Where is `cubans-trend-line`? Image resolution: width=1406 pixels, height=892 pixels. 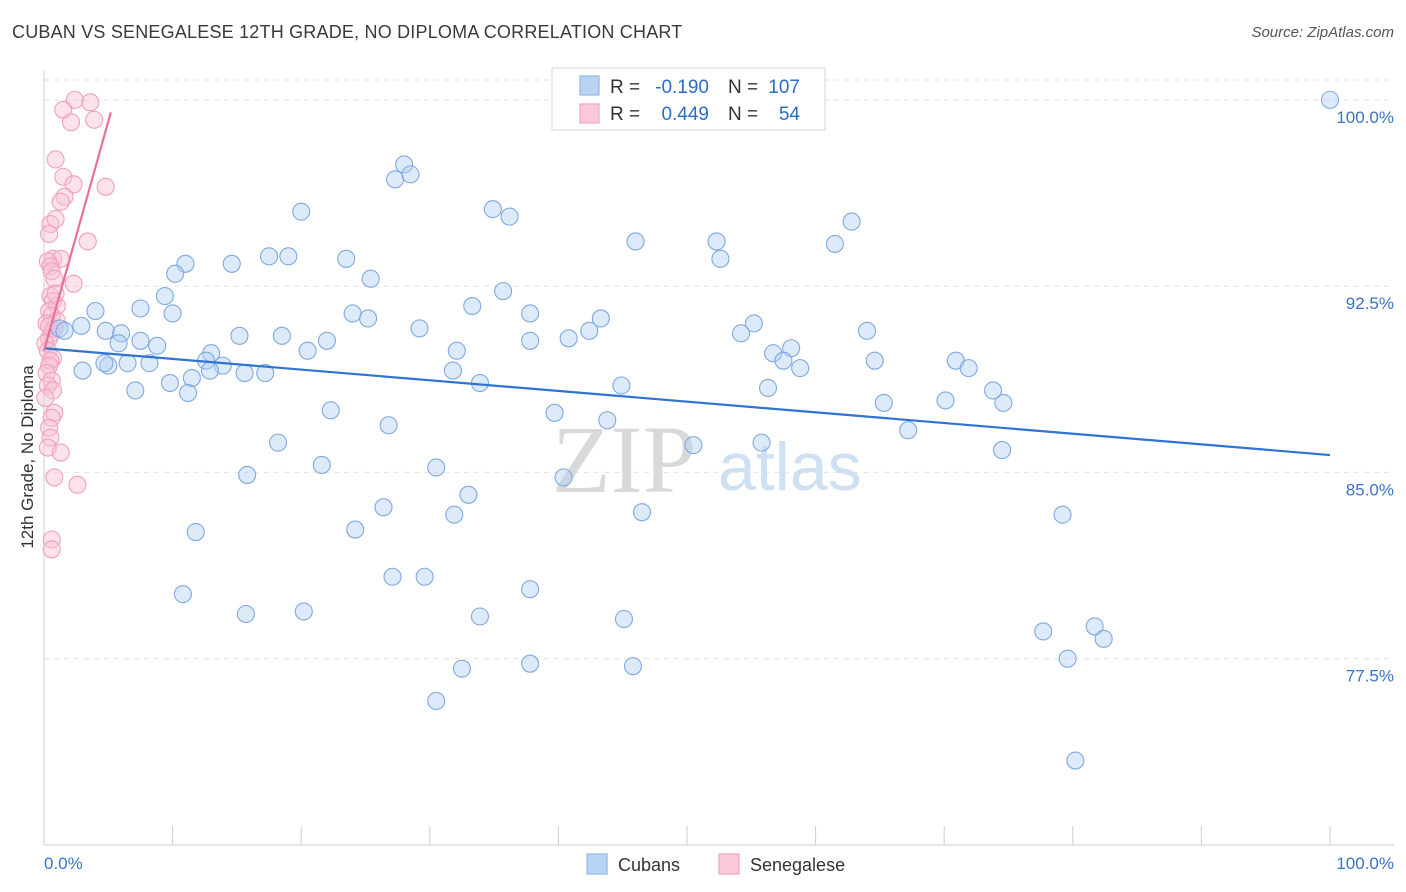 cubans-trend-line is located at coordinates (687, 402).